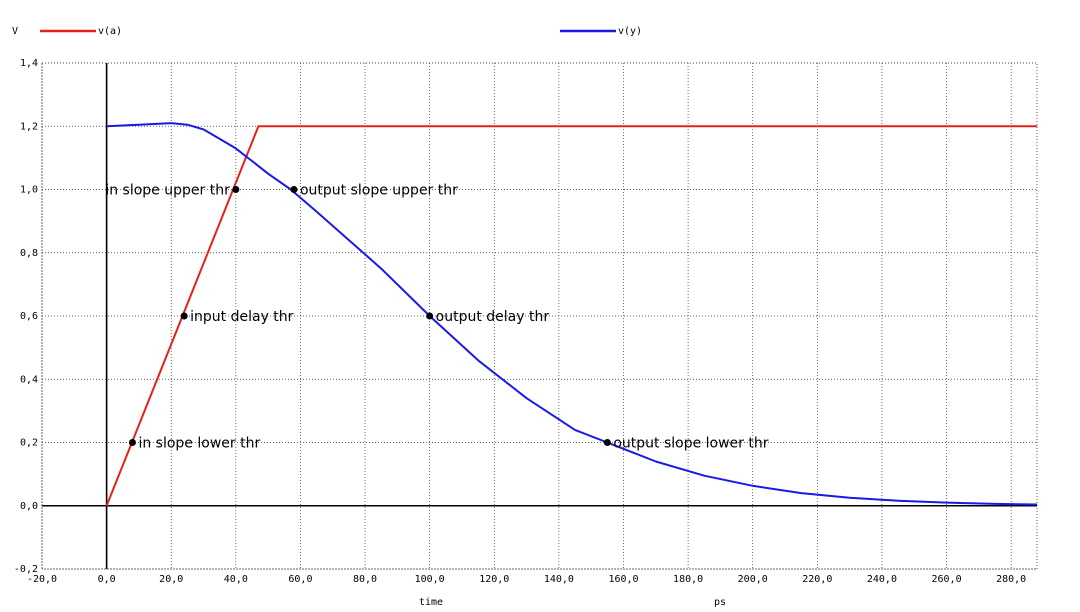  What do you see at coordinates (29, 316) in the screenshot?
I see `y-tick-label: 0,6` at bounding box center [29, 316].